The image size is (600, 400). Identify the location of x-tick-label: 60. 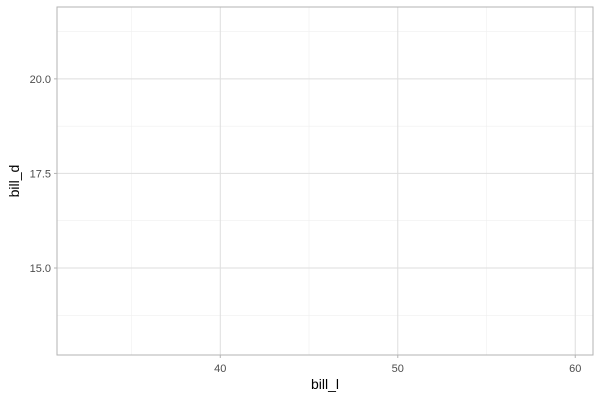
(575, 369).